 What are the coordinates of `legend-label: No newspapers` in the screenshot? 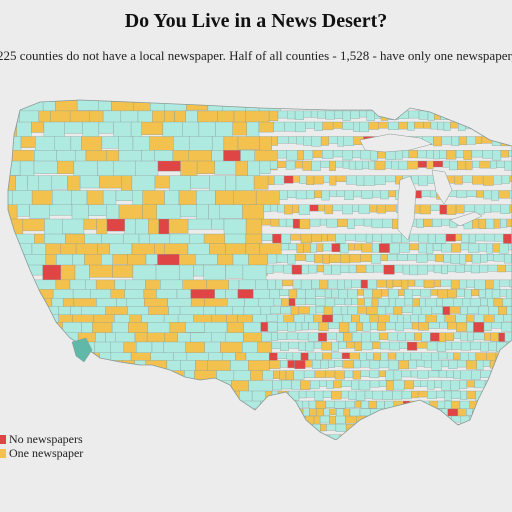 It's located at (46, 439).